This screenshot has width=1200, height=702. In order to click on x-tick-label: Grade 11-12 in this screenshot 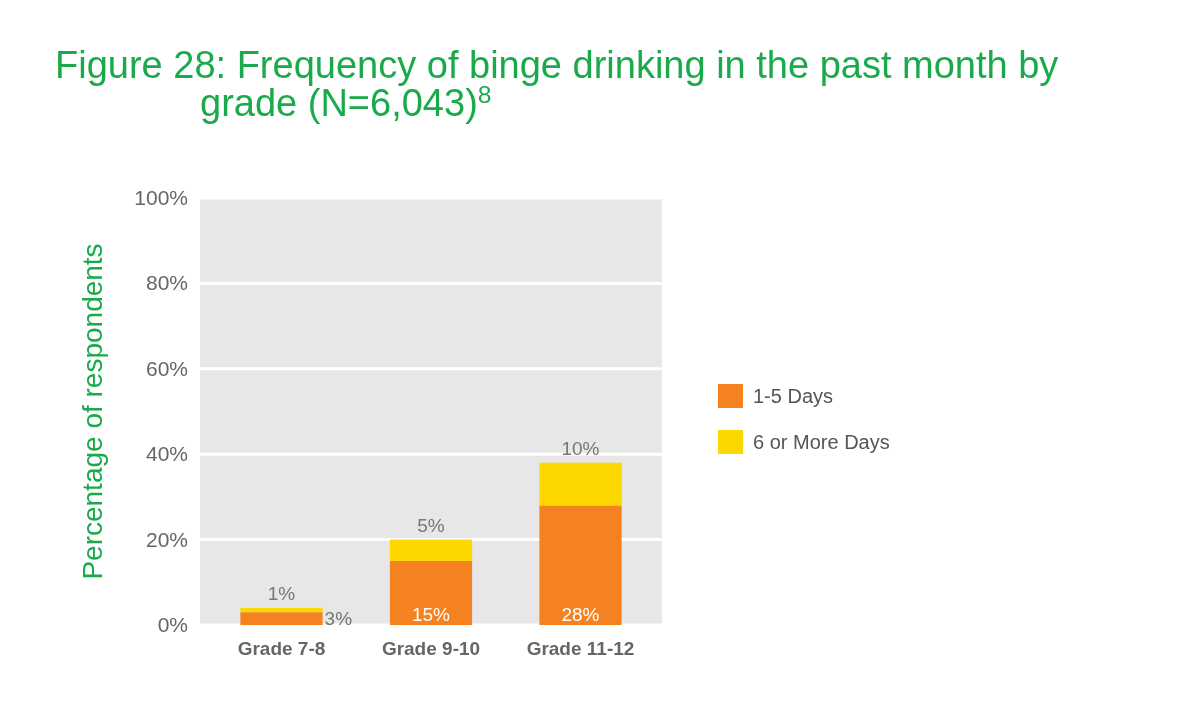, I will do `click(580, 648)`.